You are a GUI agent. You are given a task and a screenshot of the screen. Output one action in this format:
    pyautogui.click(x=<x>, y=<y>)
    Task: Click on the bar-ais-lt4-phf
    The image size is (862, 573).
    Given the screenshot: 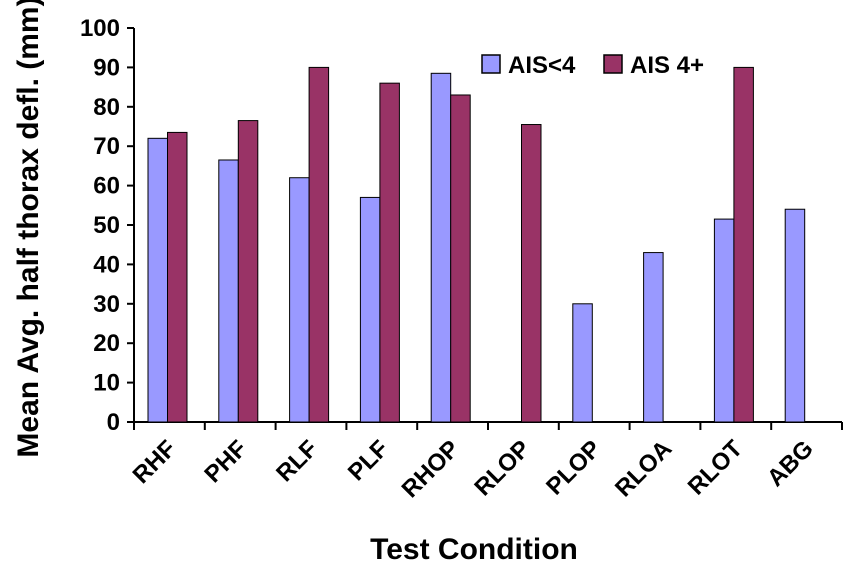 What is the action you would take?
    pyautogui.click(x=228, y=291)
    